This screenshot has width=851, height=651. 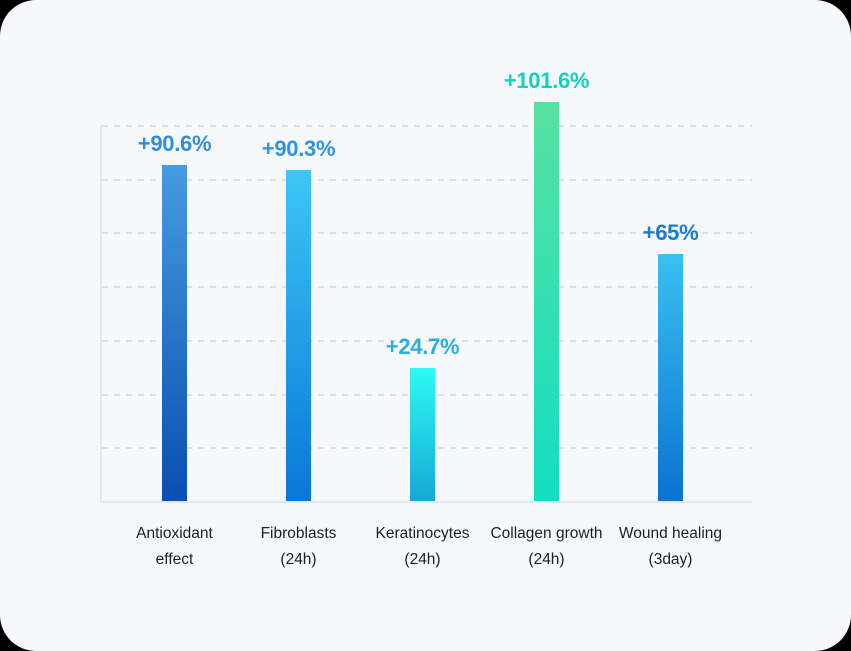 I want to click on bar-category-label: Collagen growth (24h), so click(x=547, y=547).